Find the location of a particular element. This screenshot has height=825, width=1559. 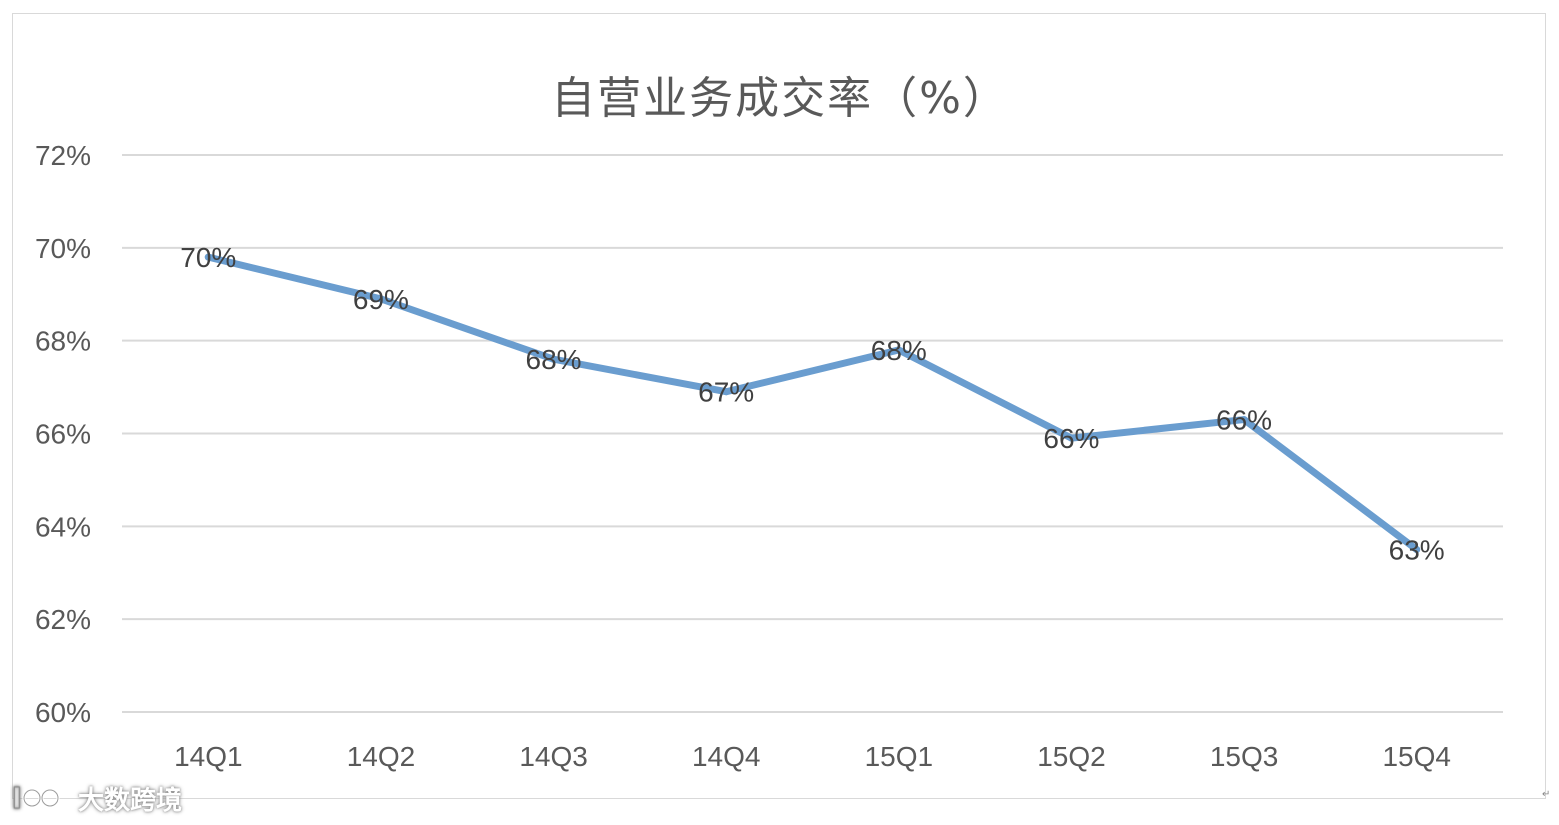

y-tick-label: 70% is located at coordinates (63, 248).